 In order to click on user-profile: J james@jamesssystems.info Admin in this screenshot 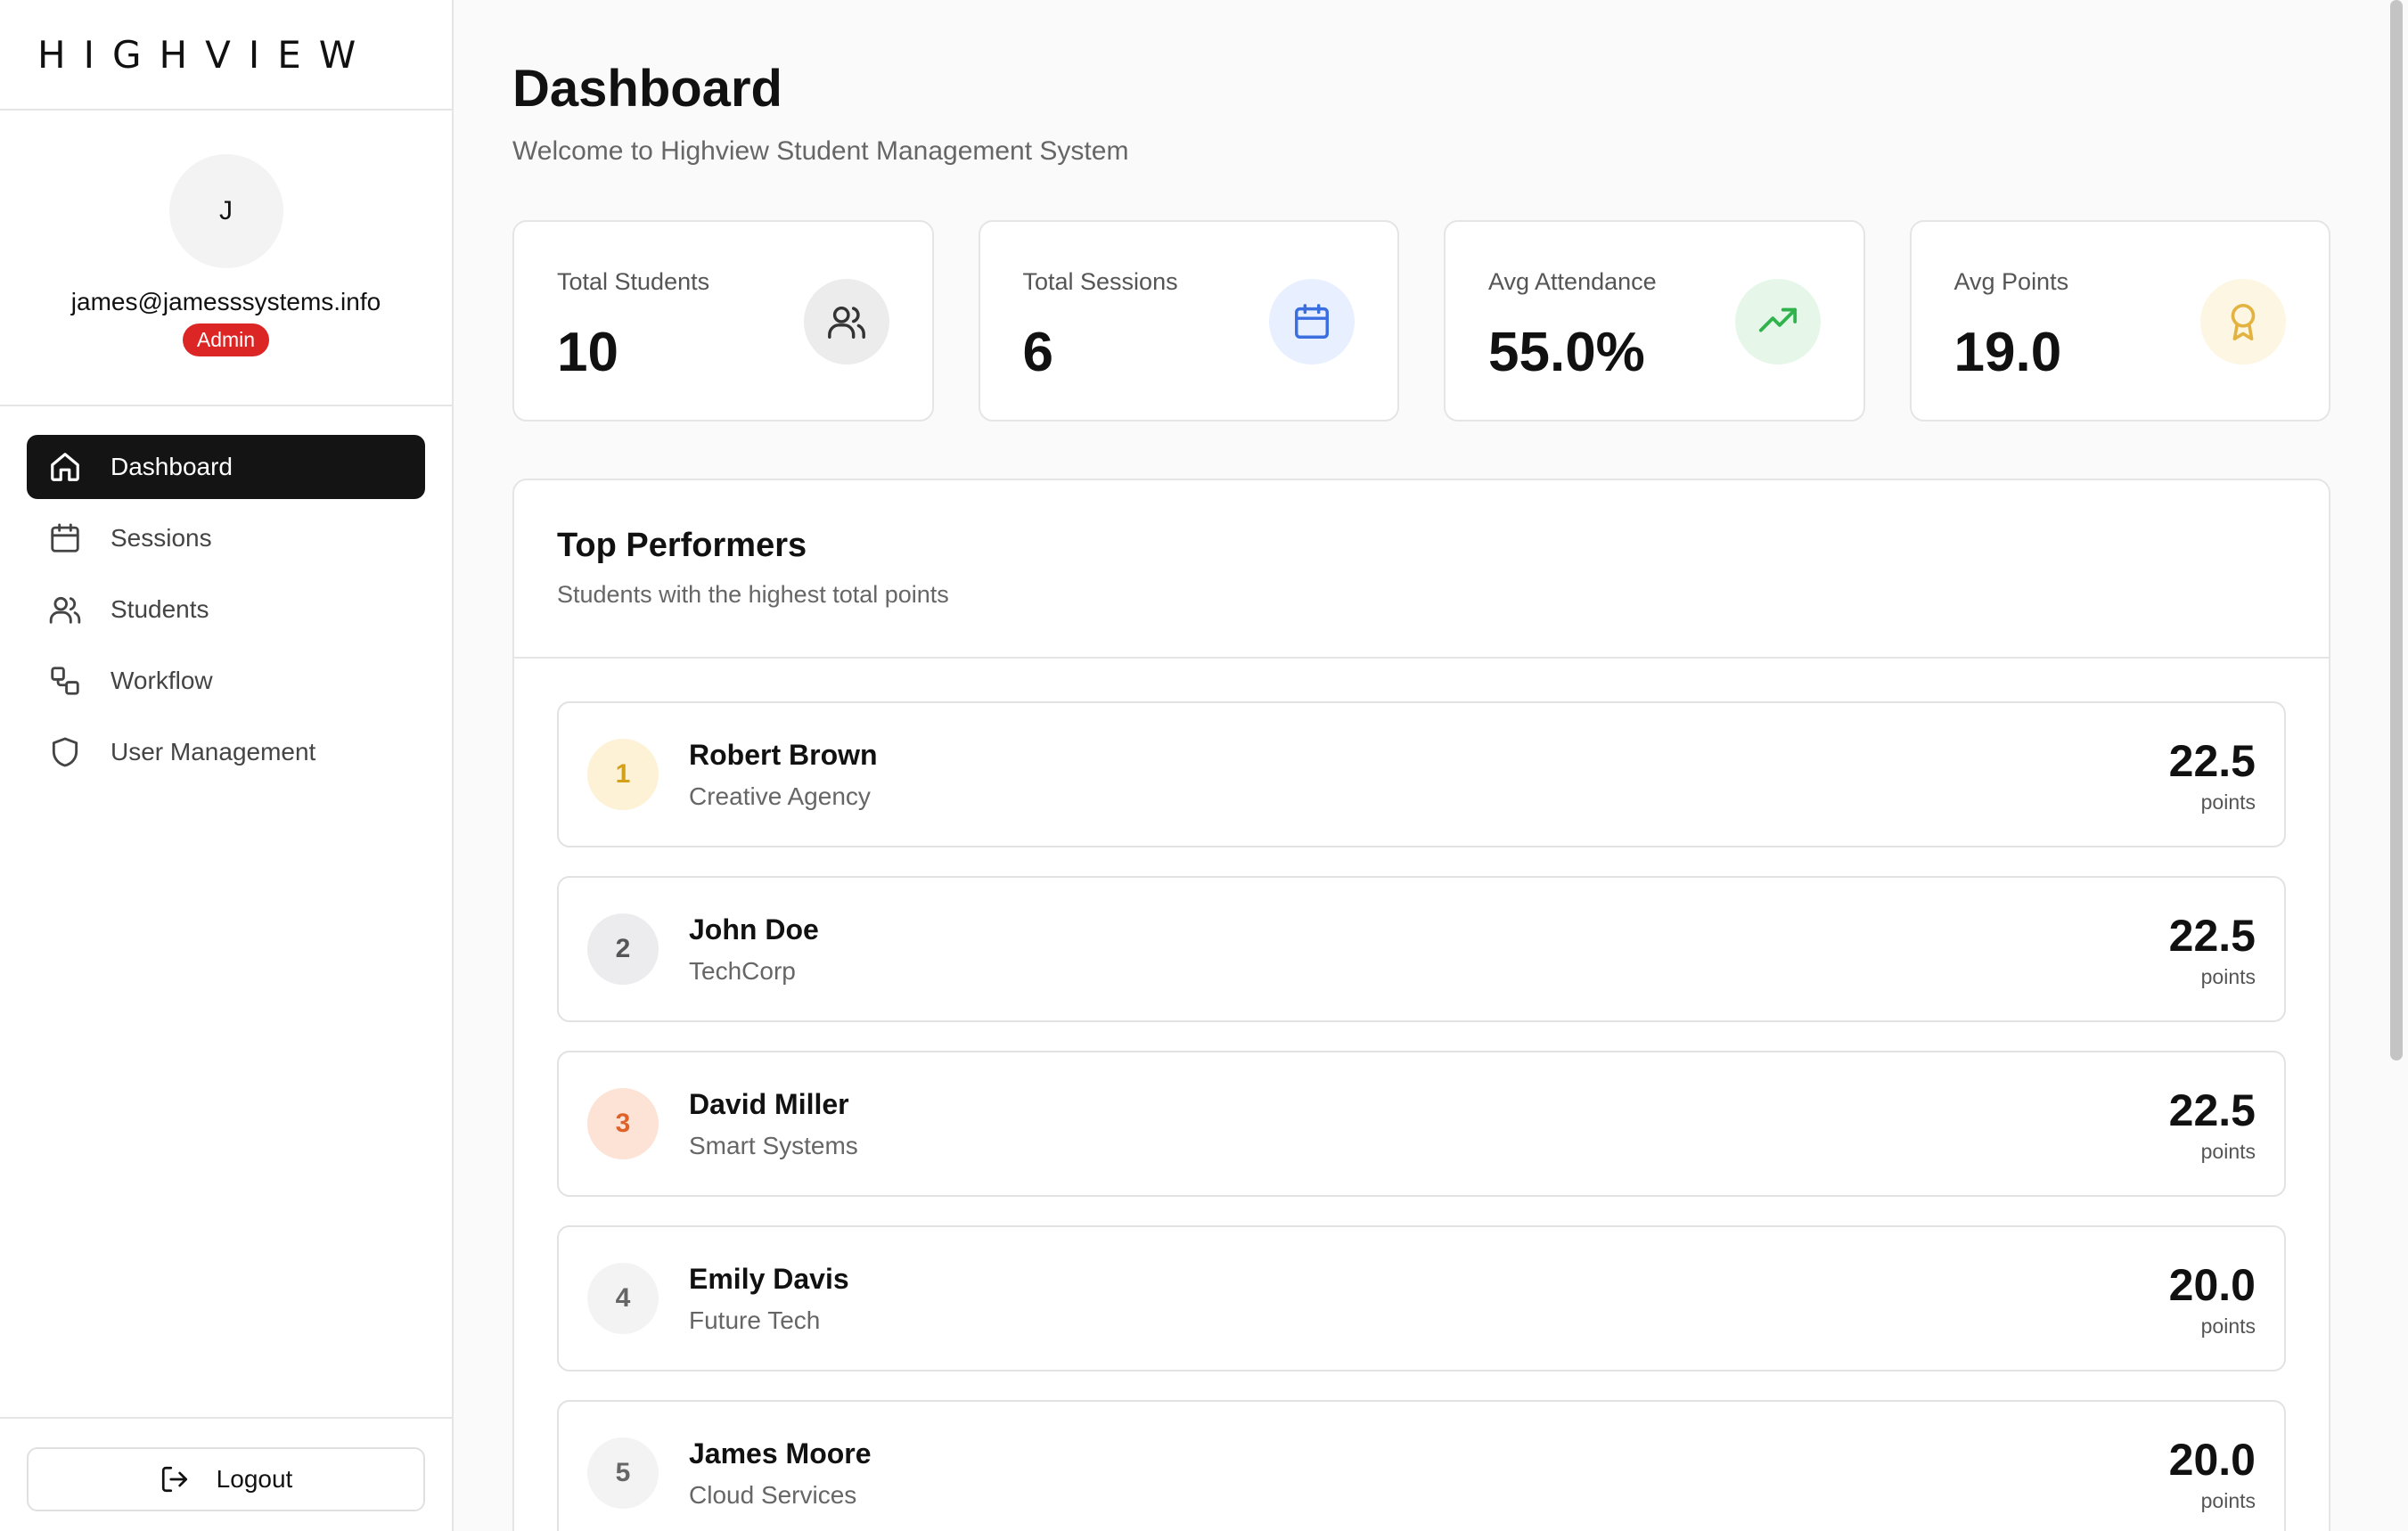, I will do `click(226, 258)`.